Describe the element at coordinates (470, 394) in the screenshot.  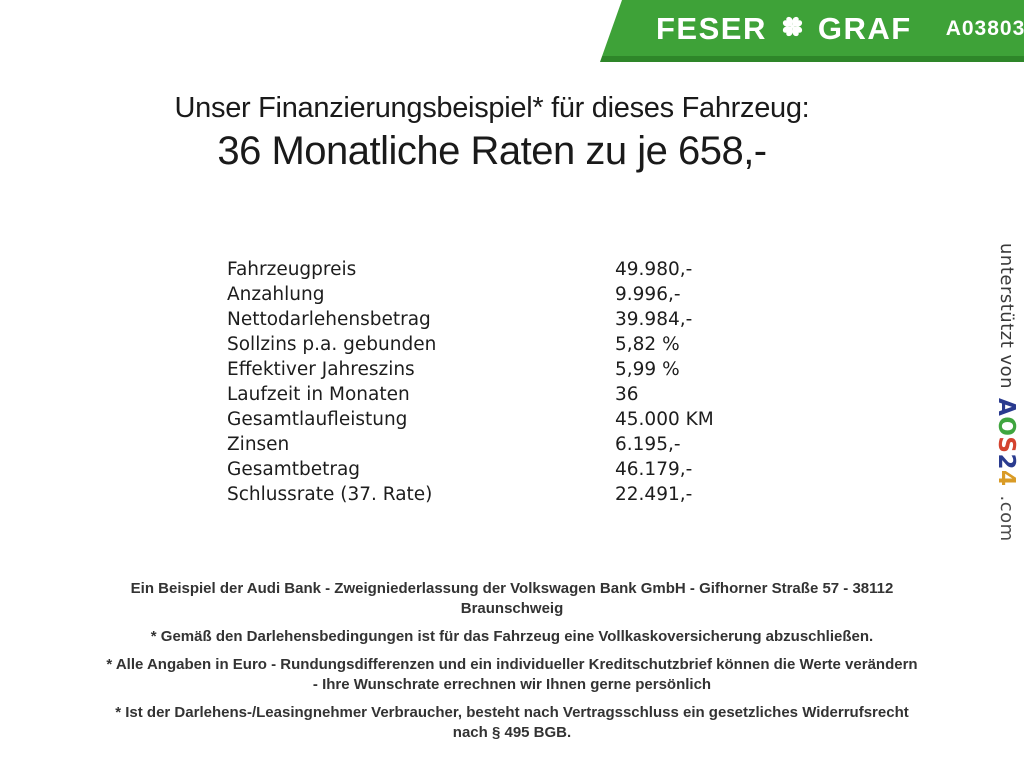
I see `table-row: Laufzeit in Monaten 36` at that location.